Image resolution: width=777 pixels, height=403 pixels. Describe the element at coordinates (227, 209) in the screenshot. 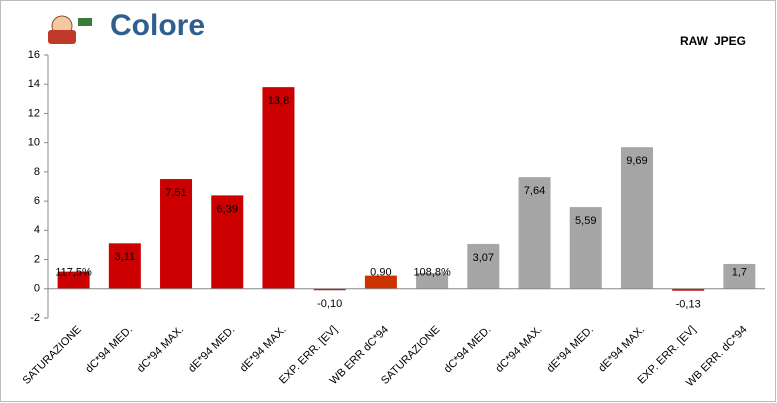

I see `data-label: 6,39` at that location.